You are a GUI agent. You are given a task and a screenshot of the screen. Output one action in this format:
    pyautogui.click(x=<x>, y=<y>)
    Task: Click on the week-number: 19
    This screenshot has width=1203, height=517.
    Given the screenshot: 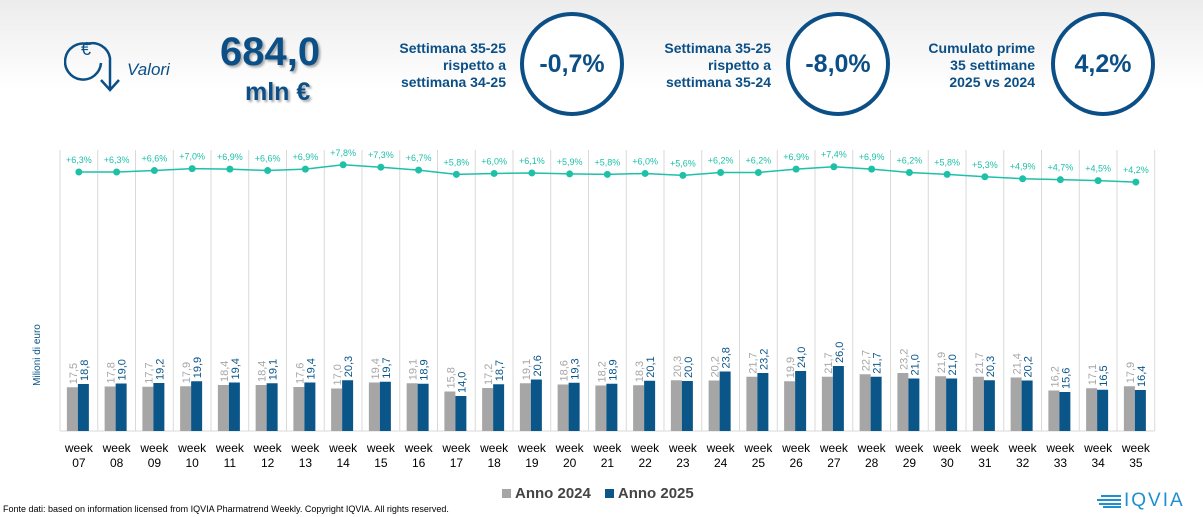 What is the action you would take?
    pyautogui.click(x=532, y=463)
    